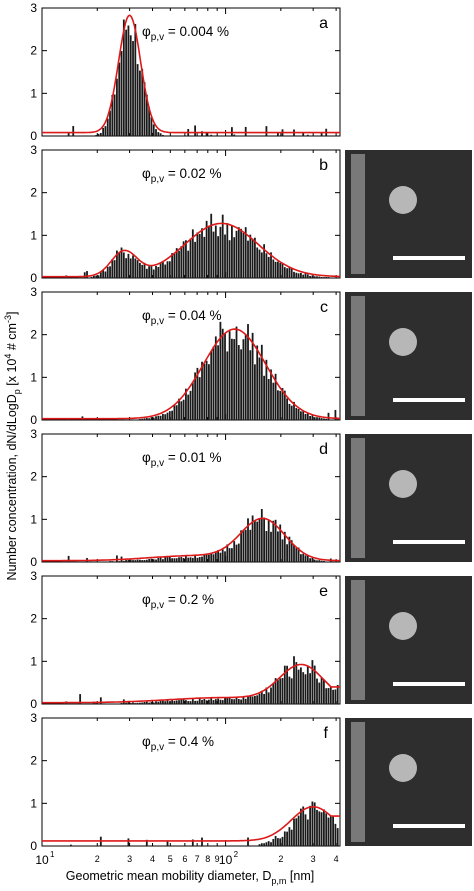 The height and width of the screenshot is (891, 474). Describe the element at coordinates (152, 859) in the screenshot. I see `x-minor-tick-label: 4` at that location.